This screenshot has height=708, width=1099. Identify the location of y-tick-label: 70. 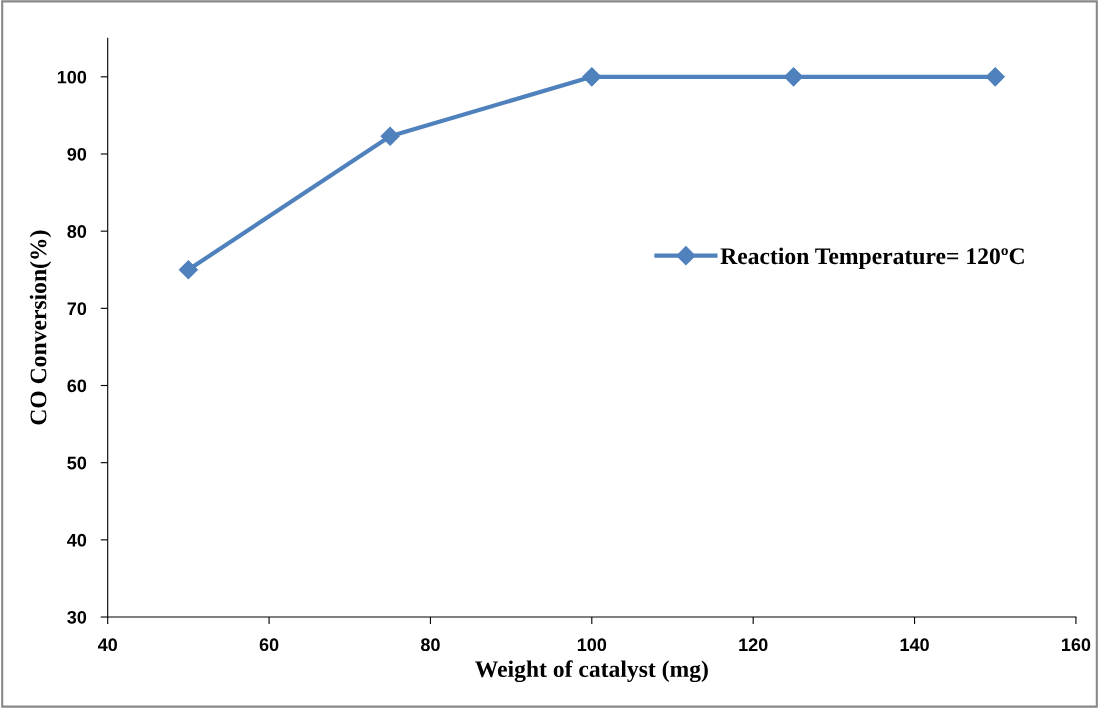
(77, 309).